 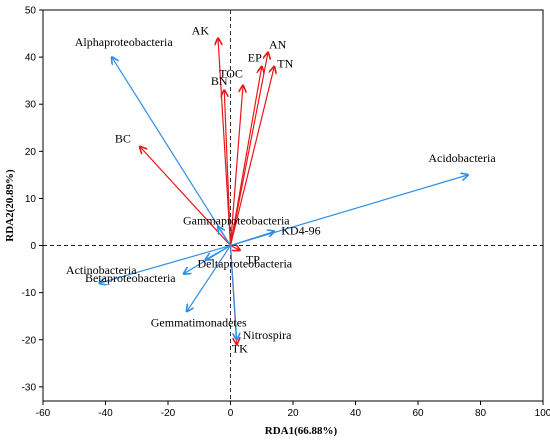 What do you see at coordinates (124, 42) in the screenshot?
I see `vector-label-alphaproteobacteria: Alphaproteobacteria` at bounding box center [124, 42].